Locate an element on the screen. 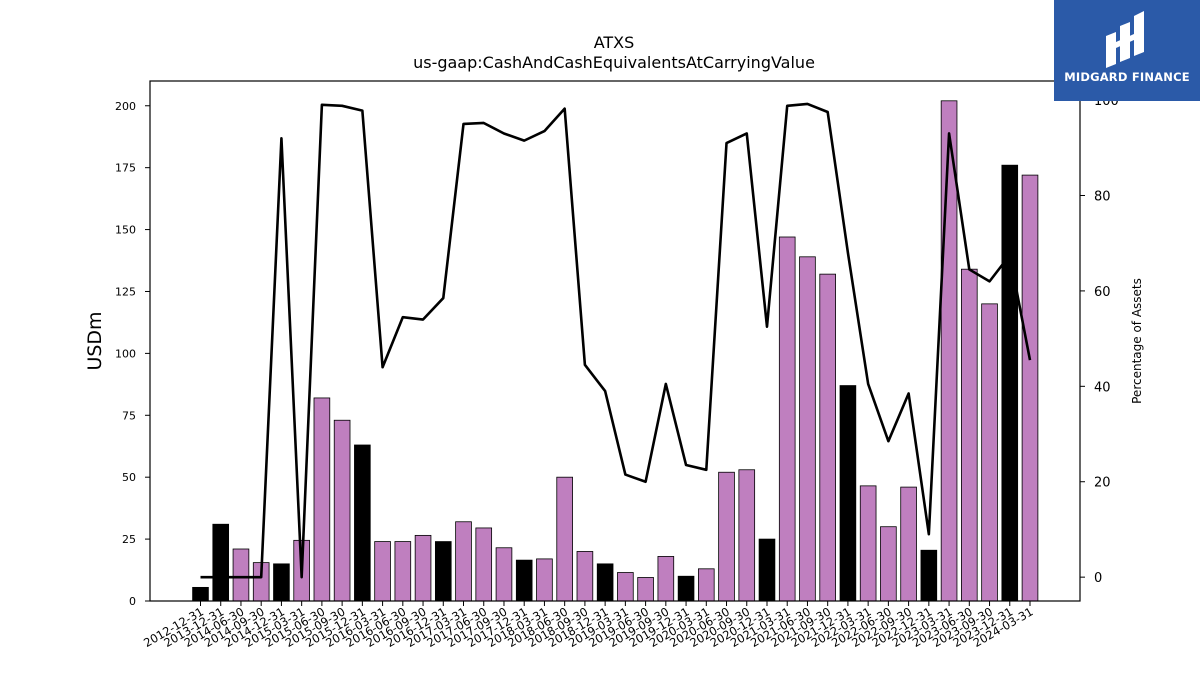  y-left-tick-label: 75 is located at coordinates (129, 415).